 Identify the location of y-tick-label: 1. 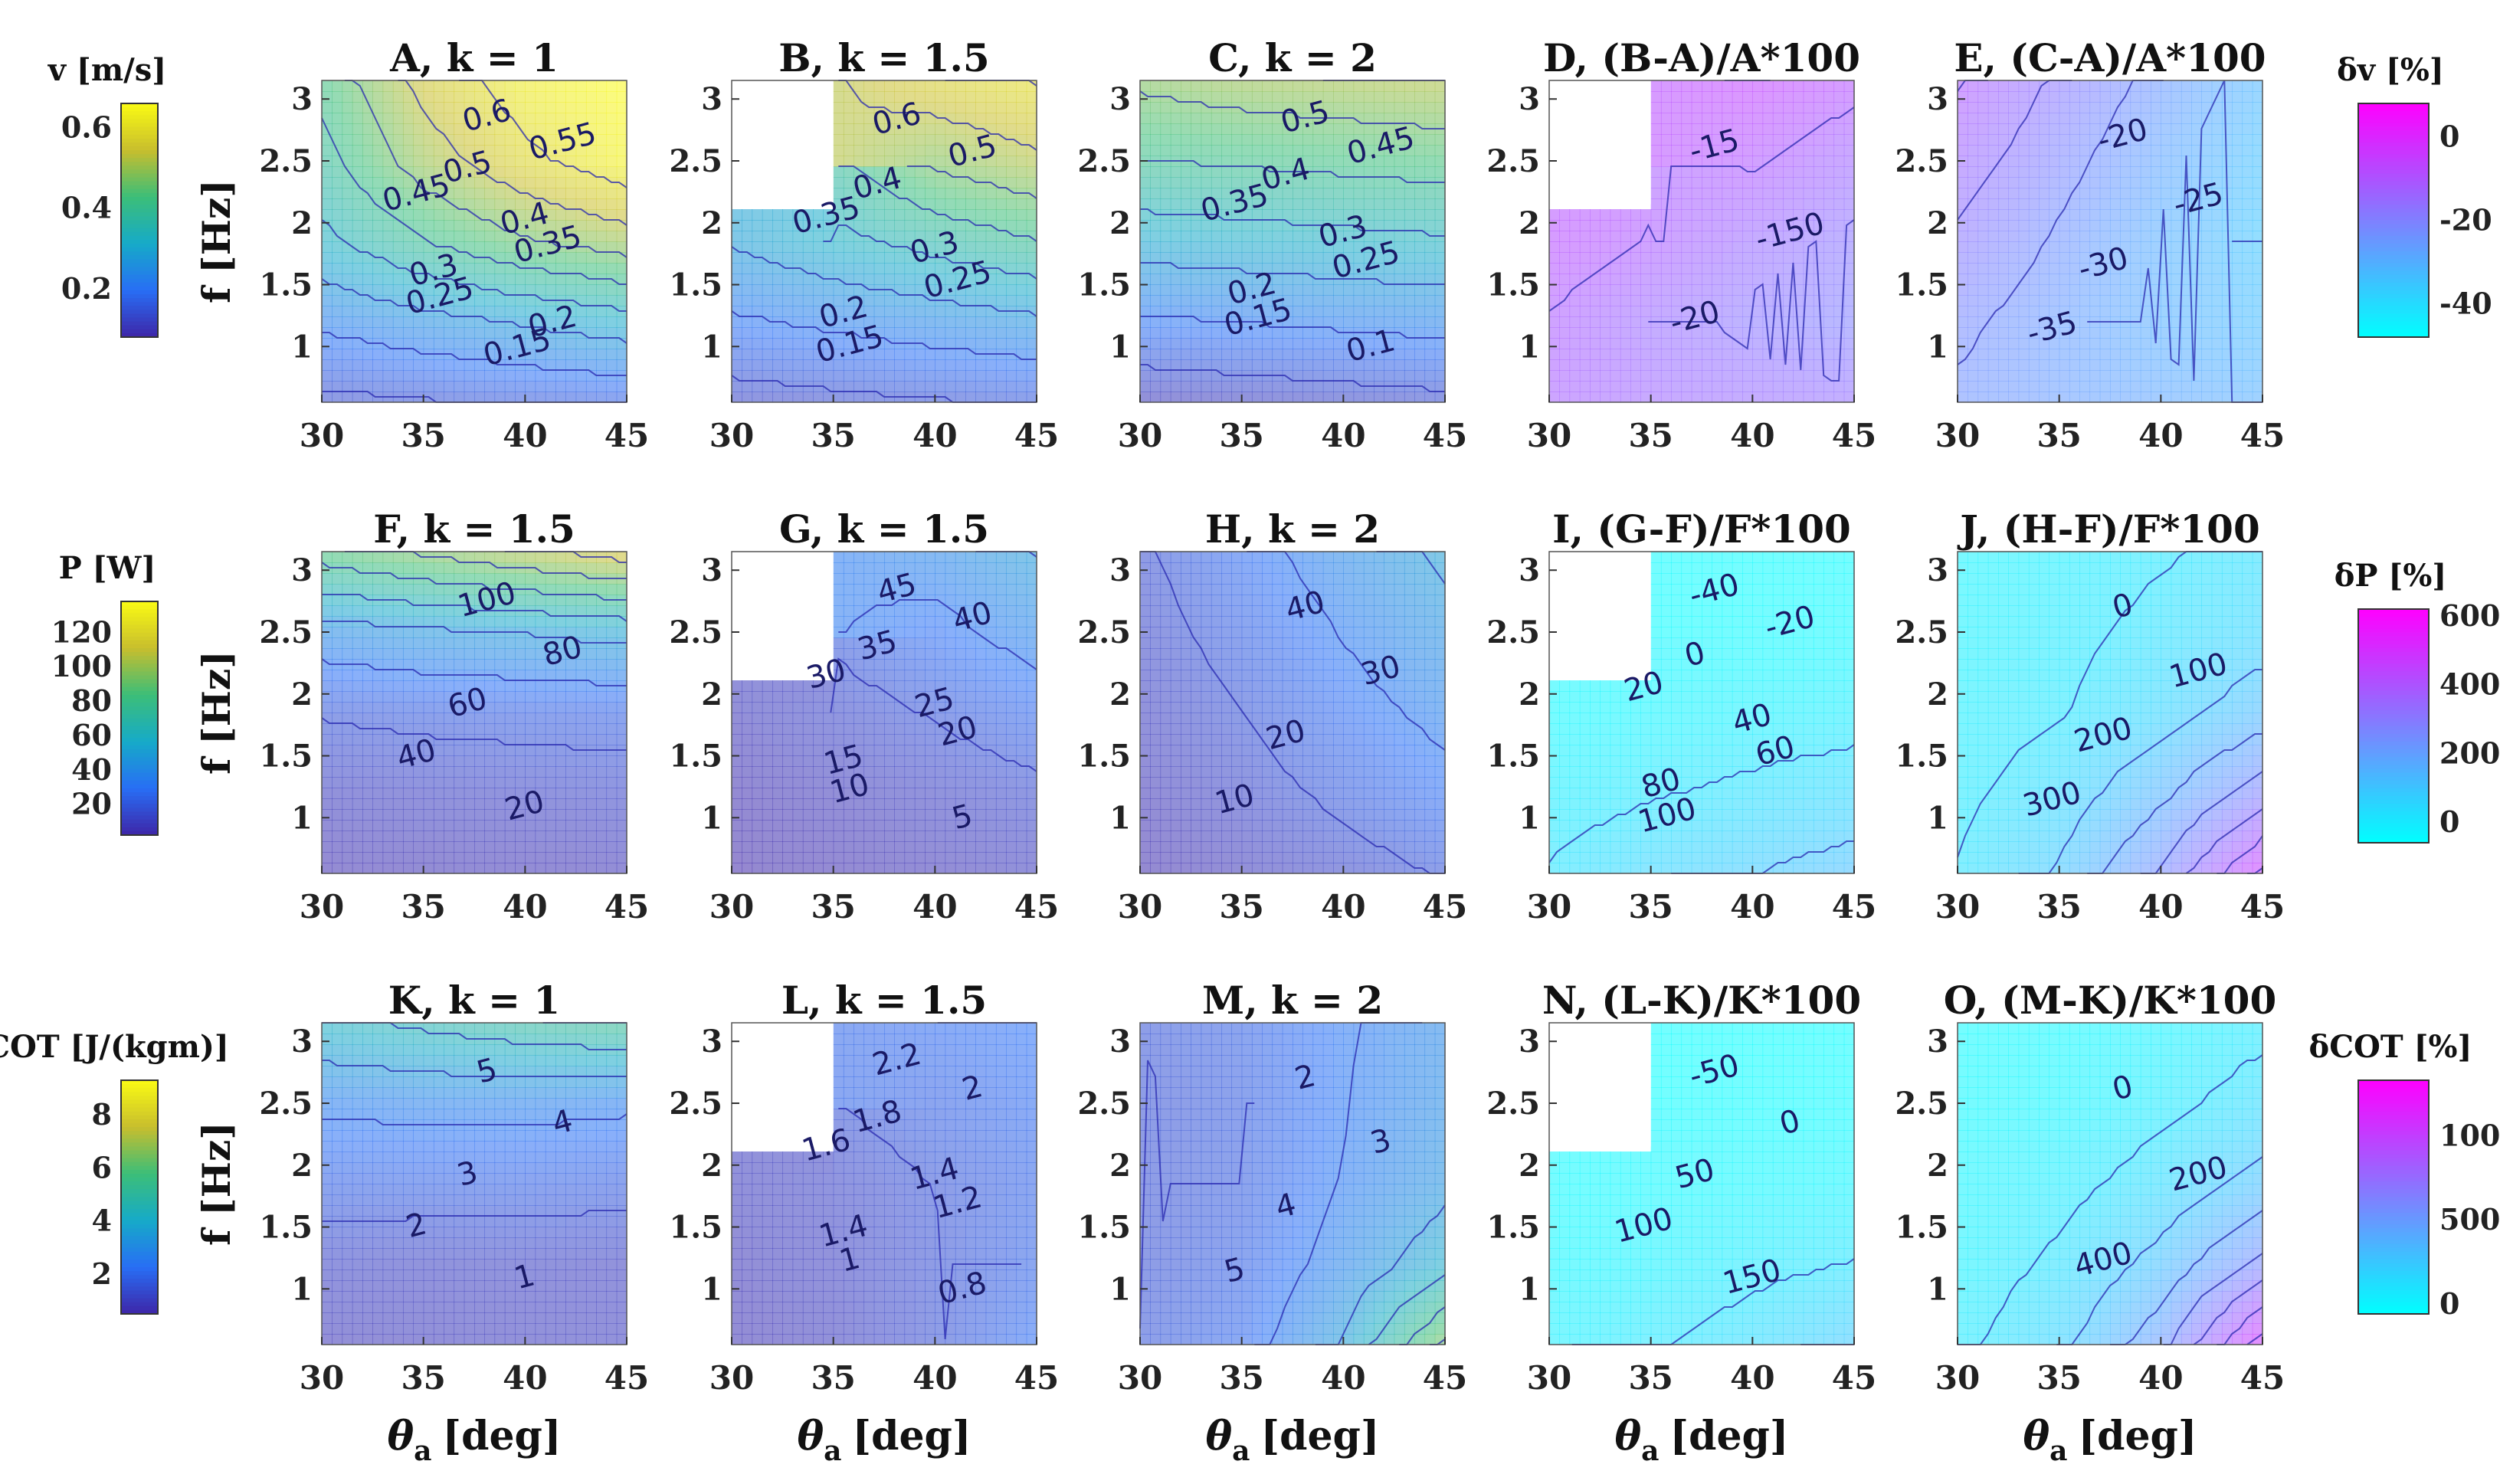
(302, 347).